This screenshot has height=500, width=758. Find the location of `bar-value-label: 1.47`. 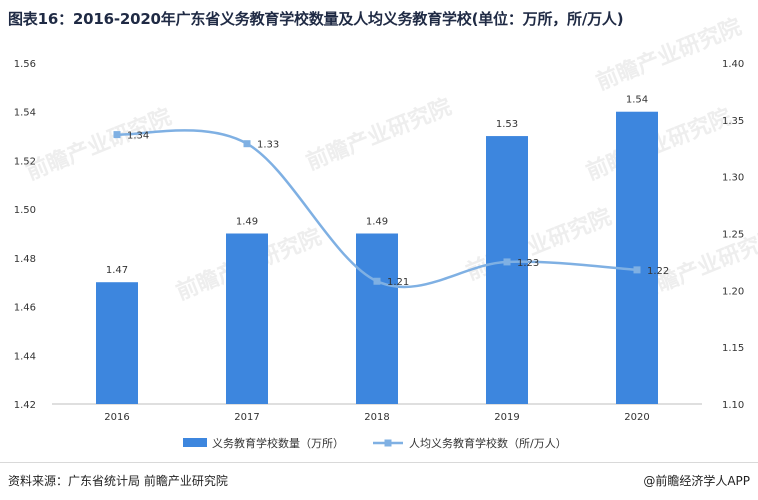

bar-value-label: 1.47 is located at coordinates (117, 270).